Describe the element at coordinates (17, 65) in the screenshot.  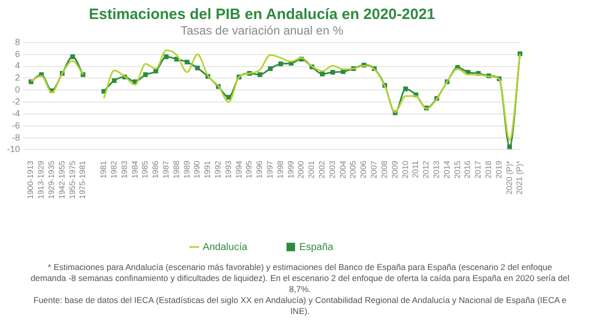
I see `y-tick-label: 4` at that location.